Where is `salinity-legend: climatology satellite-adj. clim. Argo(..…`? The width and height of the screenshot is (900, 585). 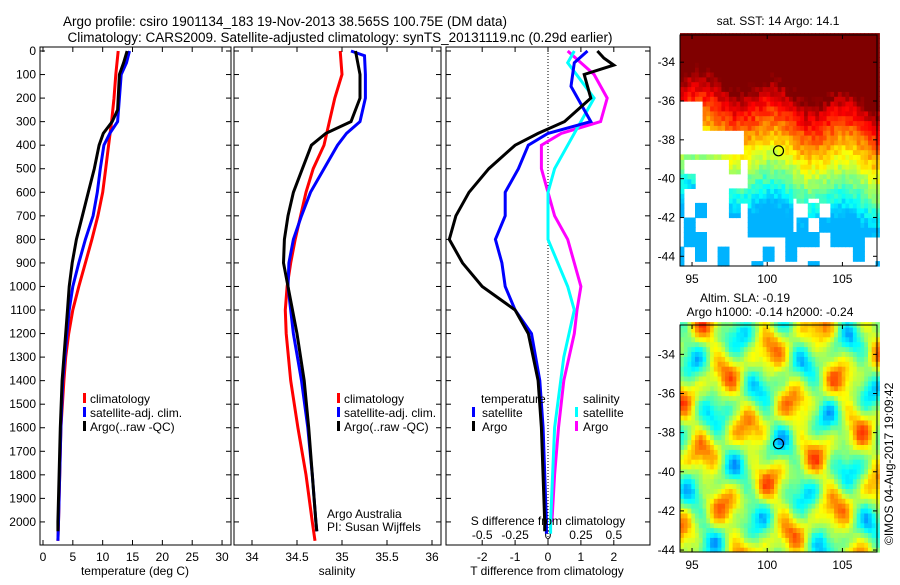 salinity-legend: climatology satellite-adj. clim. Argo(..… is located at coordinates (381, 463).